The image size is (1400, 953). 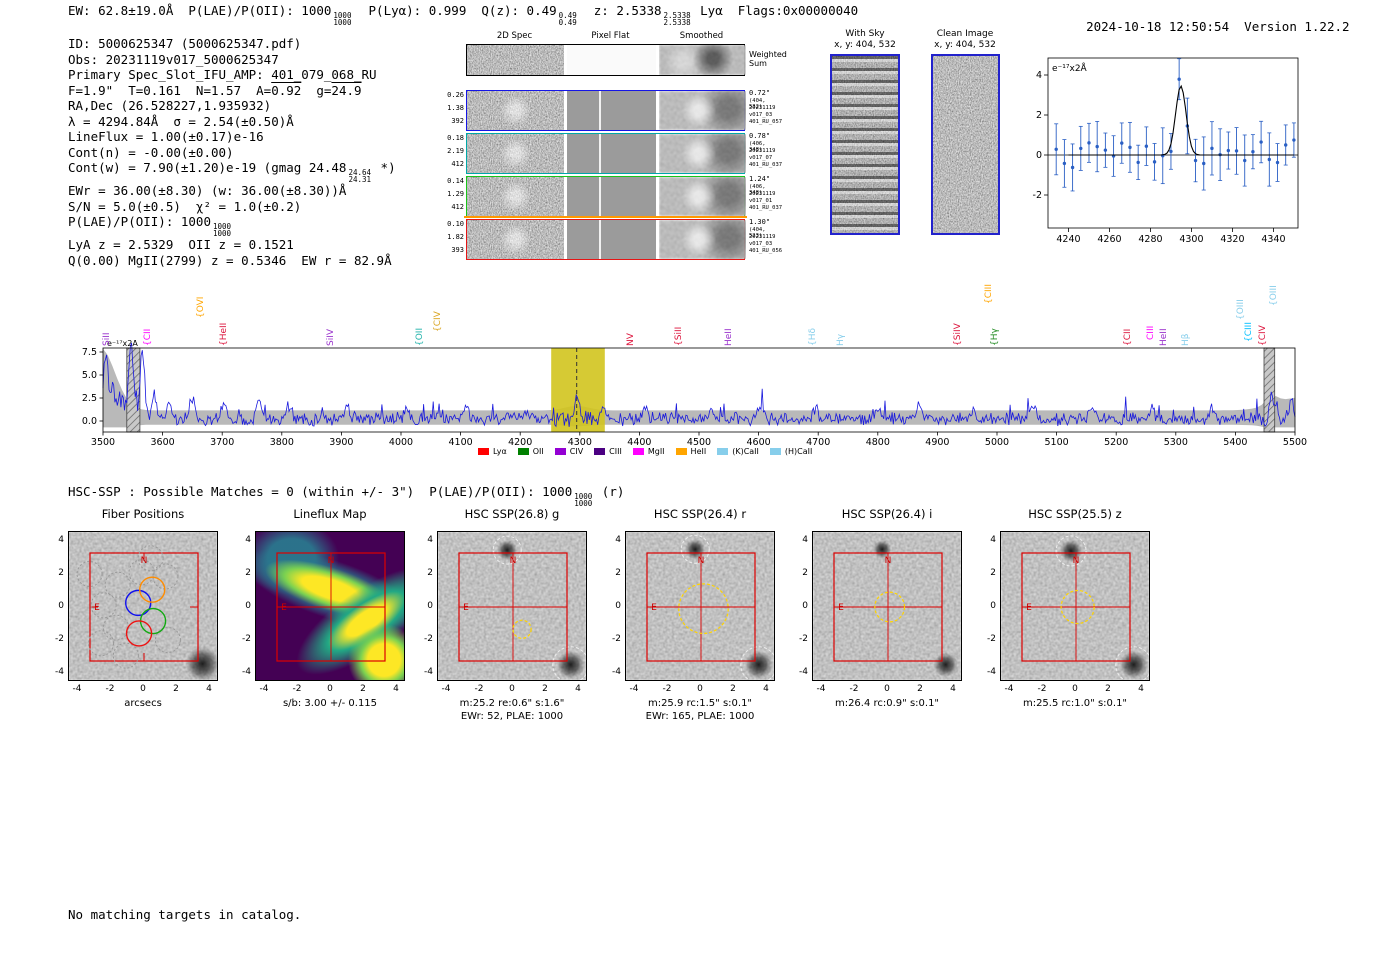 What do you see at coordinates (738, 451) in the screenshot?
I see `legend-item: (K)CaII` at bounding box center [738, 451].